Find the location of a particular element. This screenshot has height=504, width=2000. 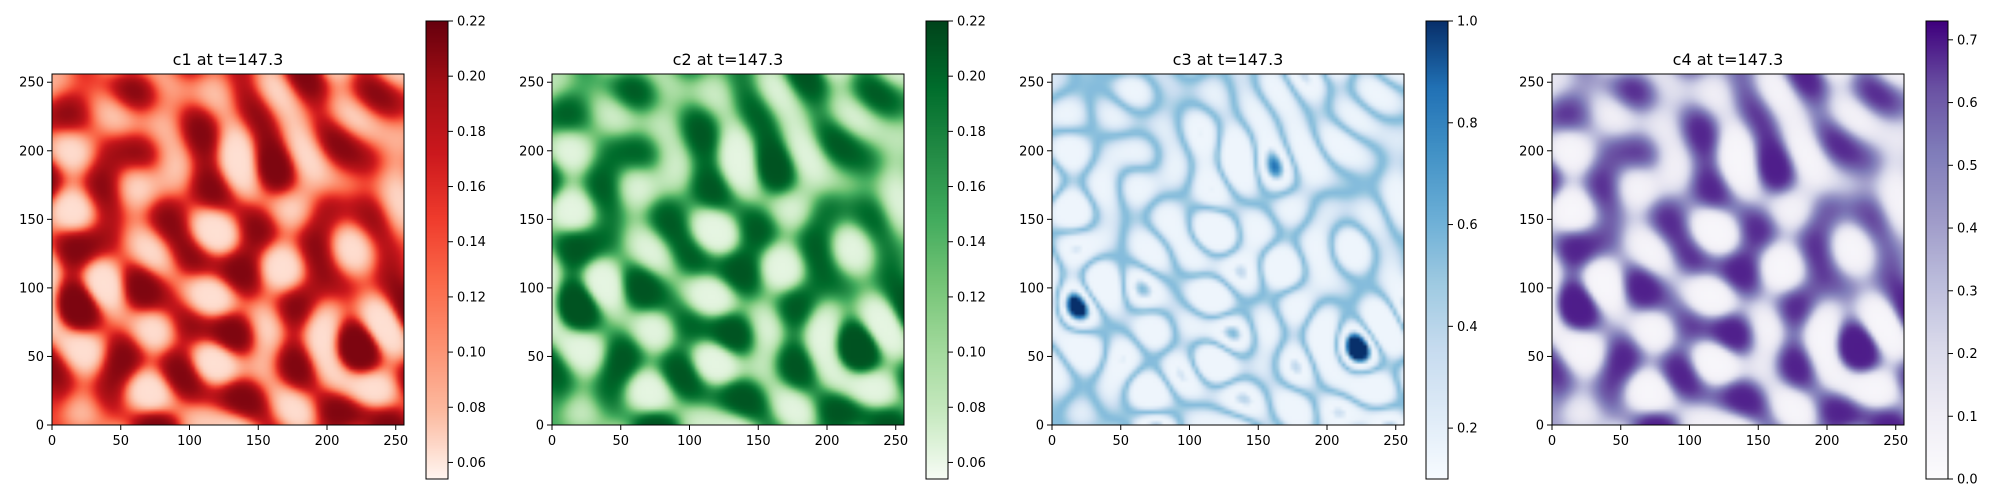

colorbar-tick-label-2-7: 0.20 is located at coordinates (971, 77).